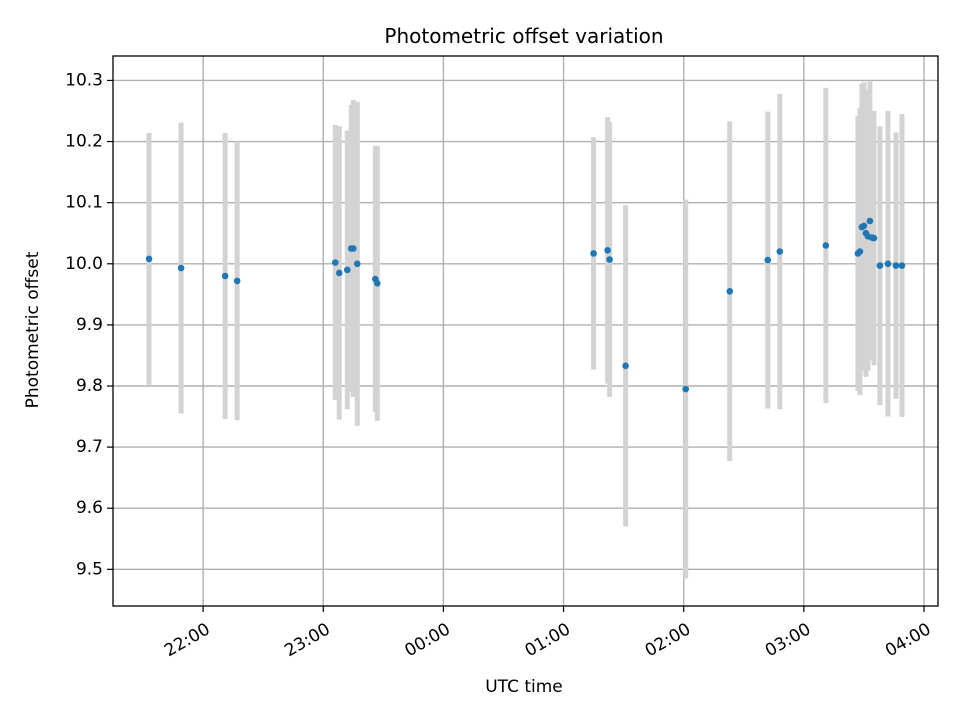  I want to click on x-axis-title: UTC time, so click(524, 687).